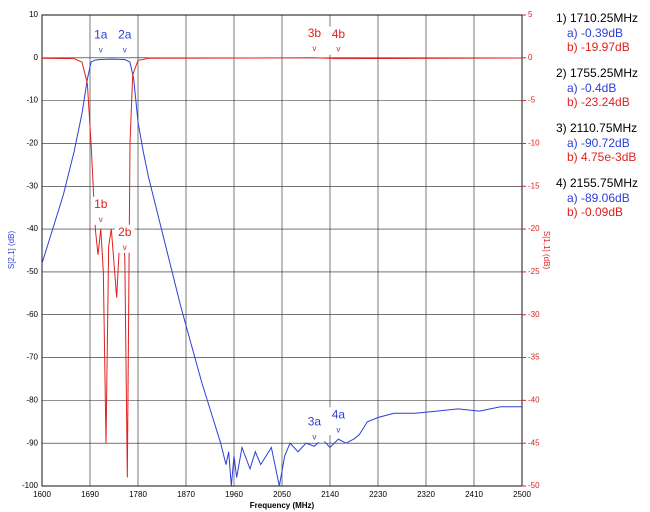  What do you see at coordinates (315, 33) in the screenshot?
I see `marker-label: 3b` at bounding box center [315, 33].